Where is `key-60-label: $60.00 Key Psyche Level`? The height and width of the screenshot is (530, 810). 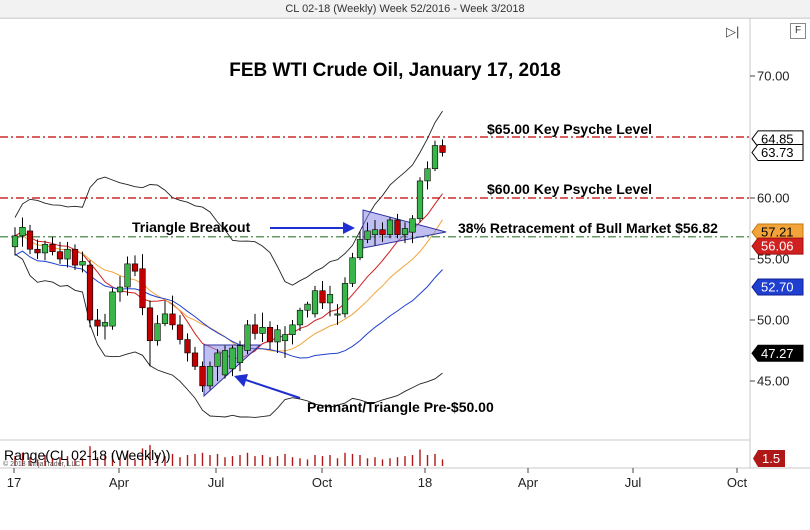
key-60-label: $60.00 Key Psyche Level is located at coordinates (569, 189).